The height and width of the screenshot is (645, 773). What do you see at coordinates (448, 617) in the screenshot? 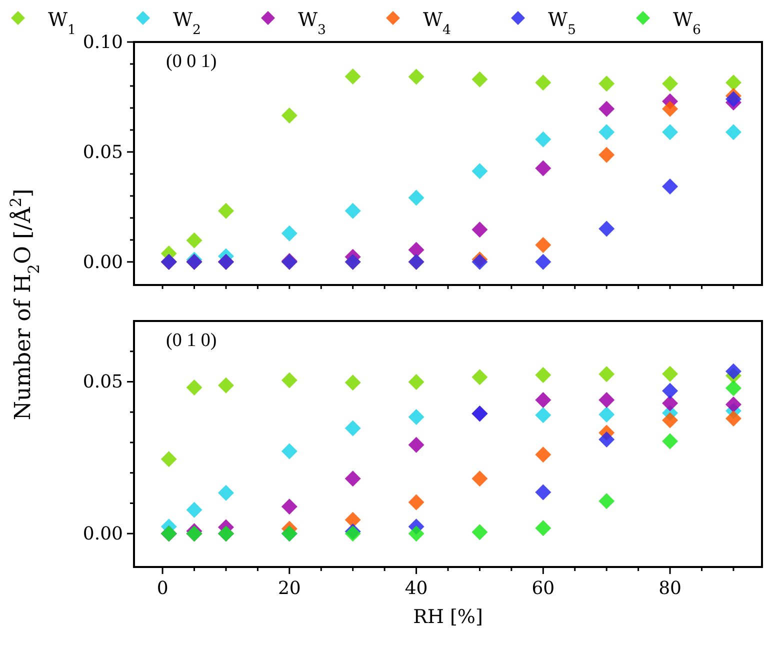
I see `x-axis-title: RH [%]` at bounding box center [448, 617].